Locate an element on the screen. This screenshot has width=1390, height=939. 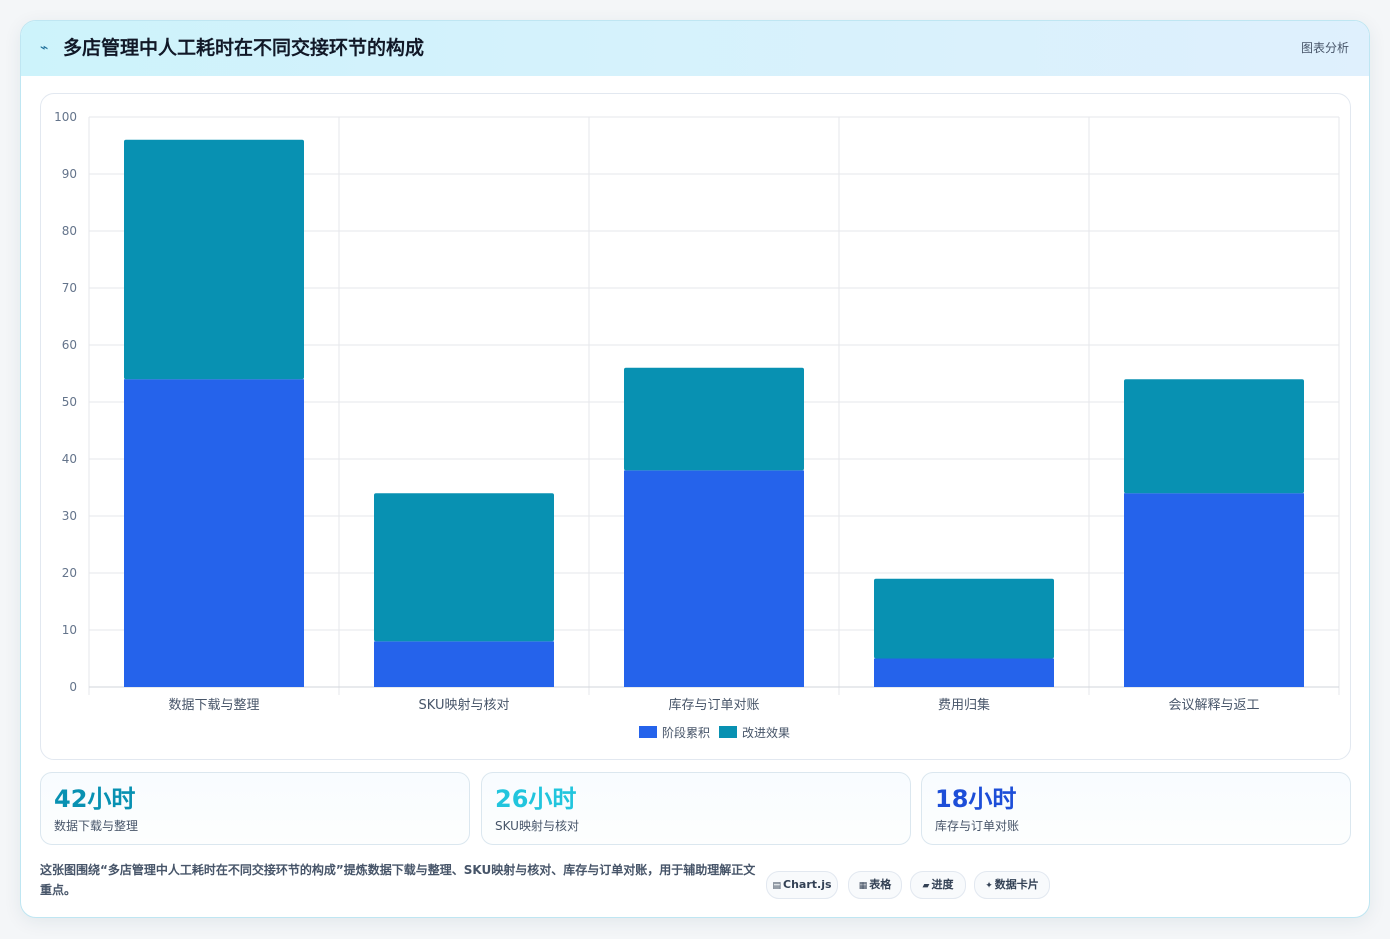
tag-chartjs: ▤ Chart.js is located at coordinates (802, 885).